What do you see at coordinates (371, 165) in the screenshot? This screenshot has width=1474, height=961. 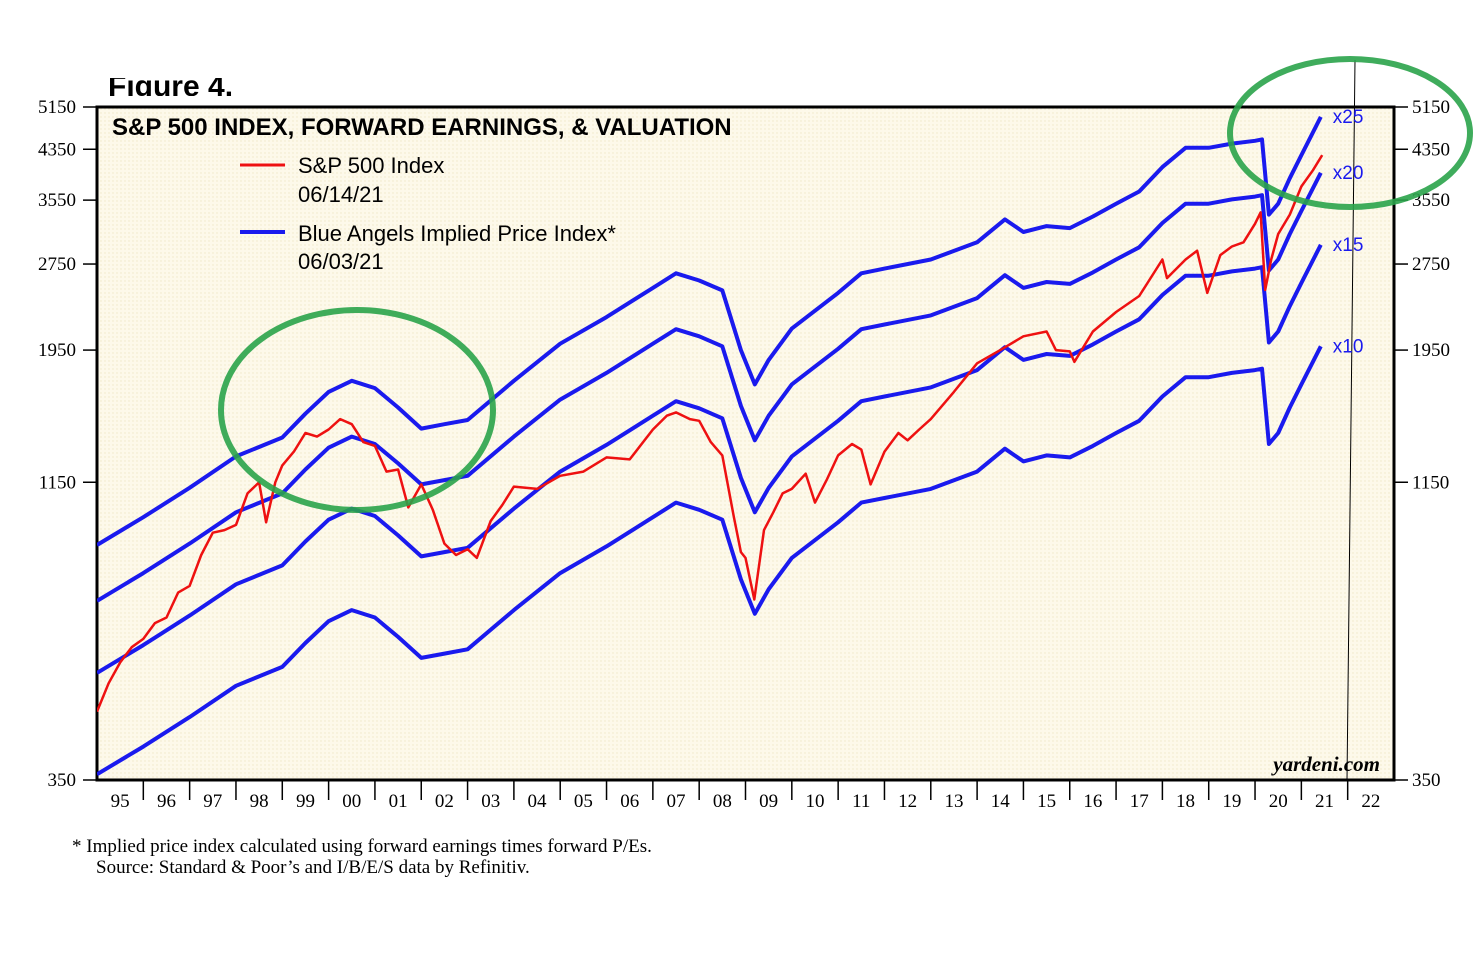 I see `legend-label-sp500: S&P 500 Index` at bounding box center [371, 165].